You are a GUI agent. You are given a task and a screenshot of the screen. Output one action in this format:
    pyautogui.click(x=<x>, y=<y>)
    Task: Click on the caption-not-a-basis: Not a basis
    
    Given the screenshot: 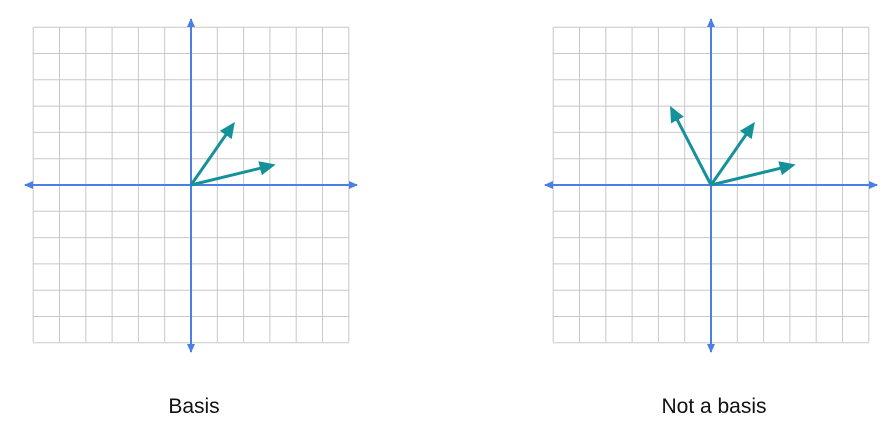 What is the action you would take?
    pyautogui.click(x=714, y=406)
    